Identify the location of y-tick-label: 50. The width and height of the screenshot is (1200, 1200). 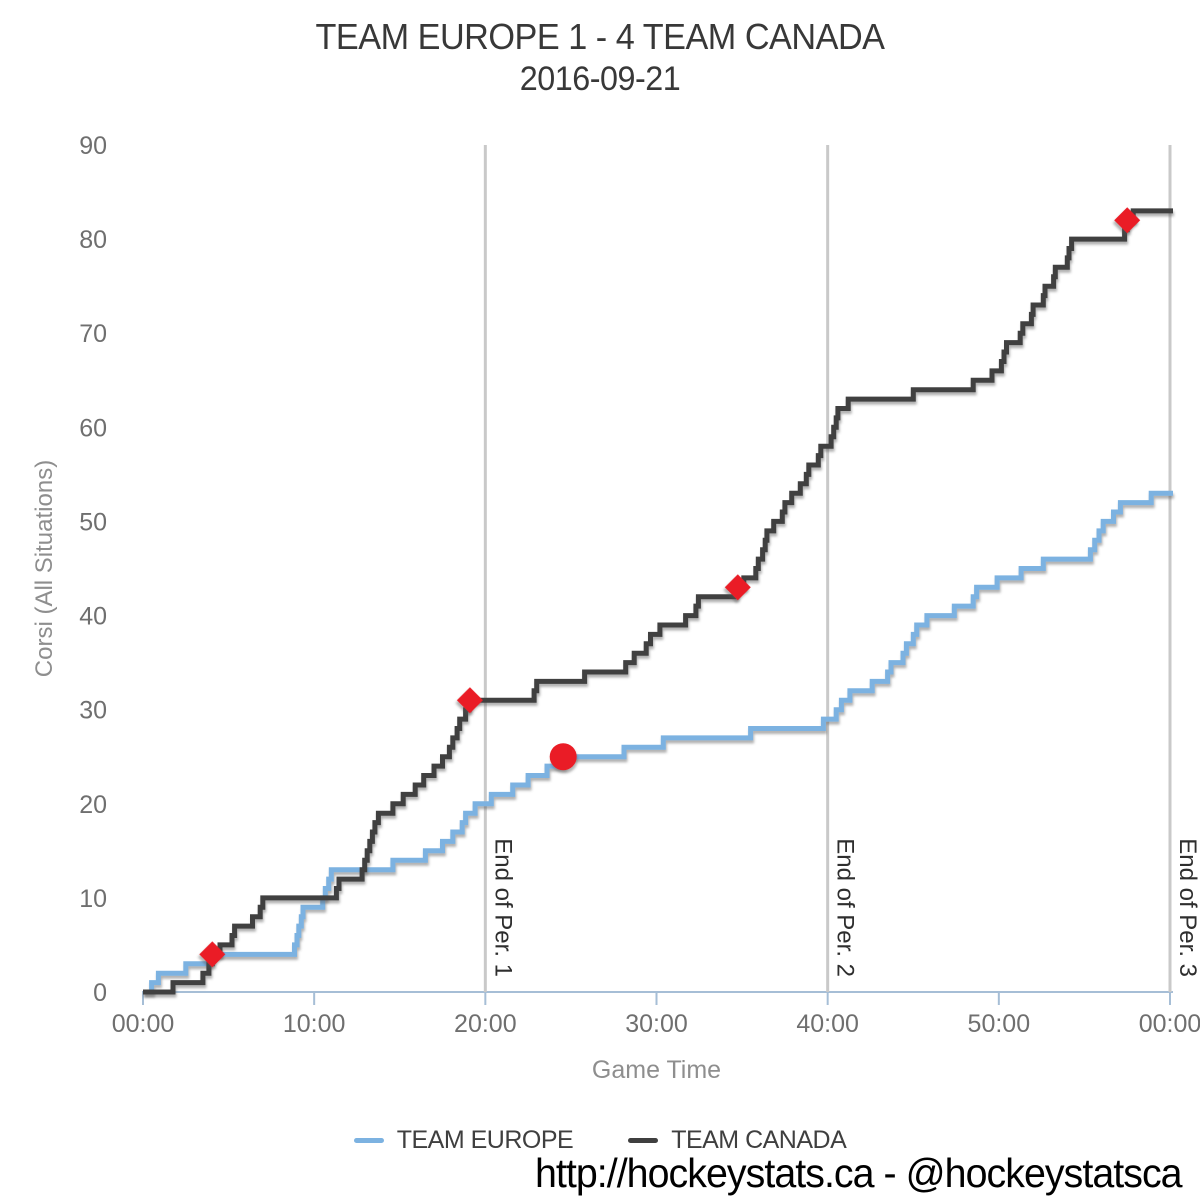
(93, 522).